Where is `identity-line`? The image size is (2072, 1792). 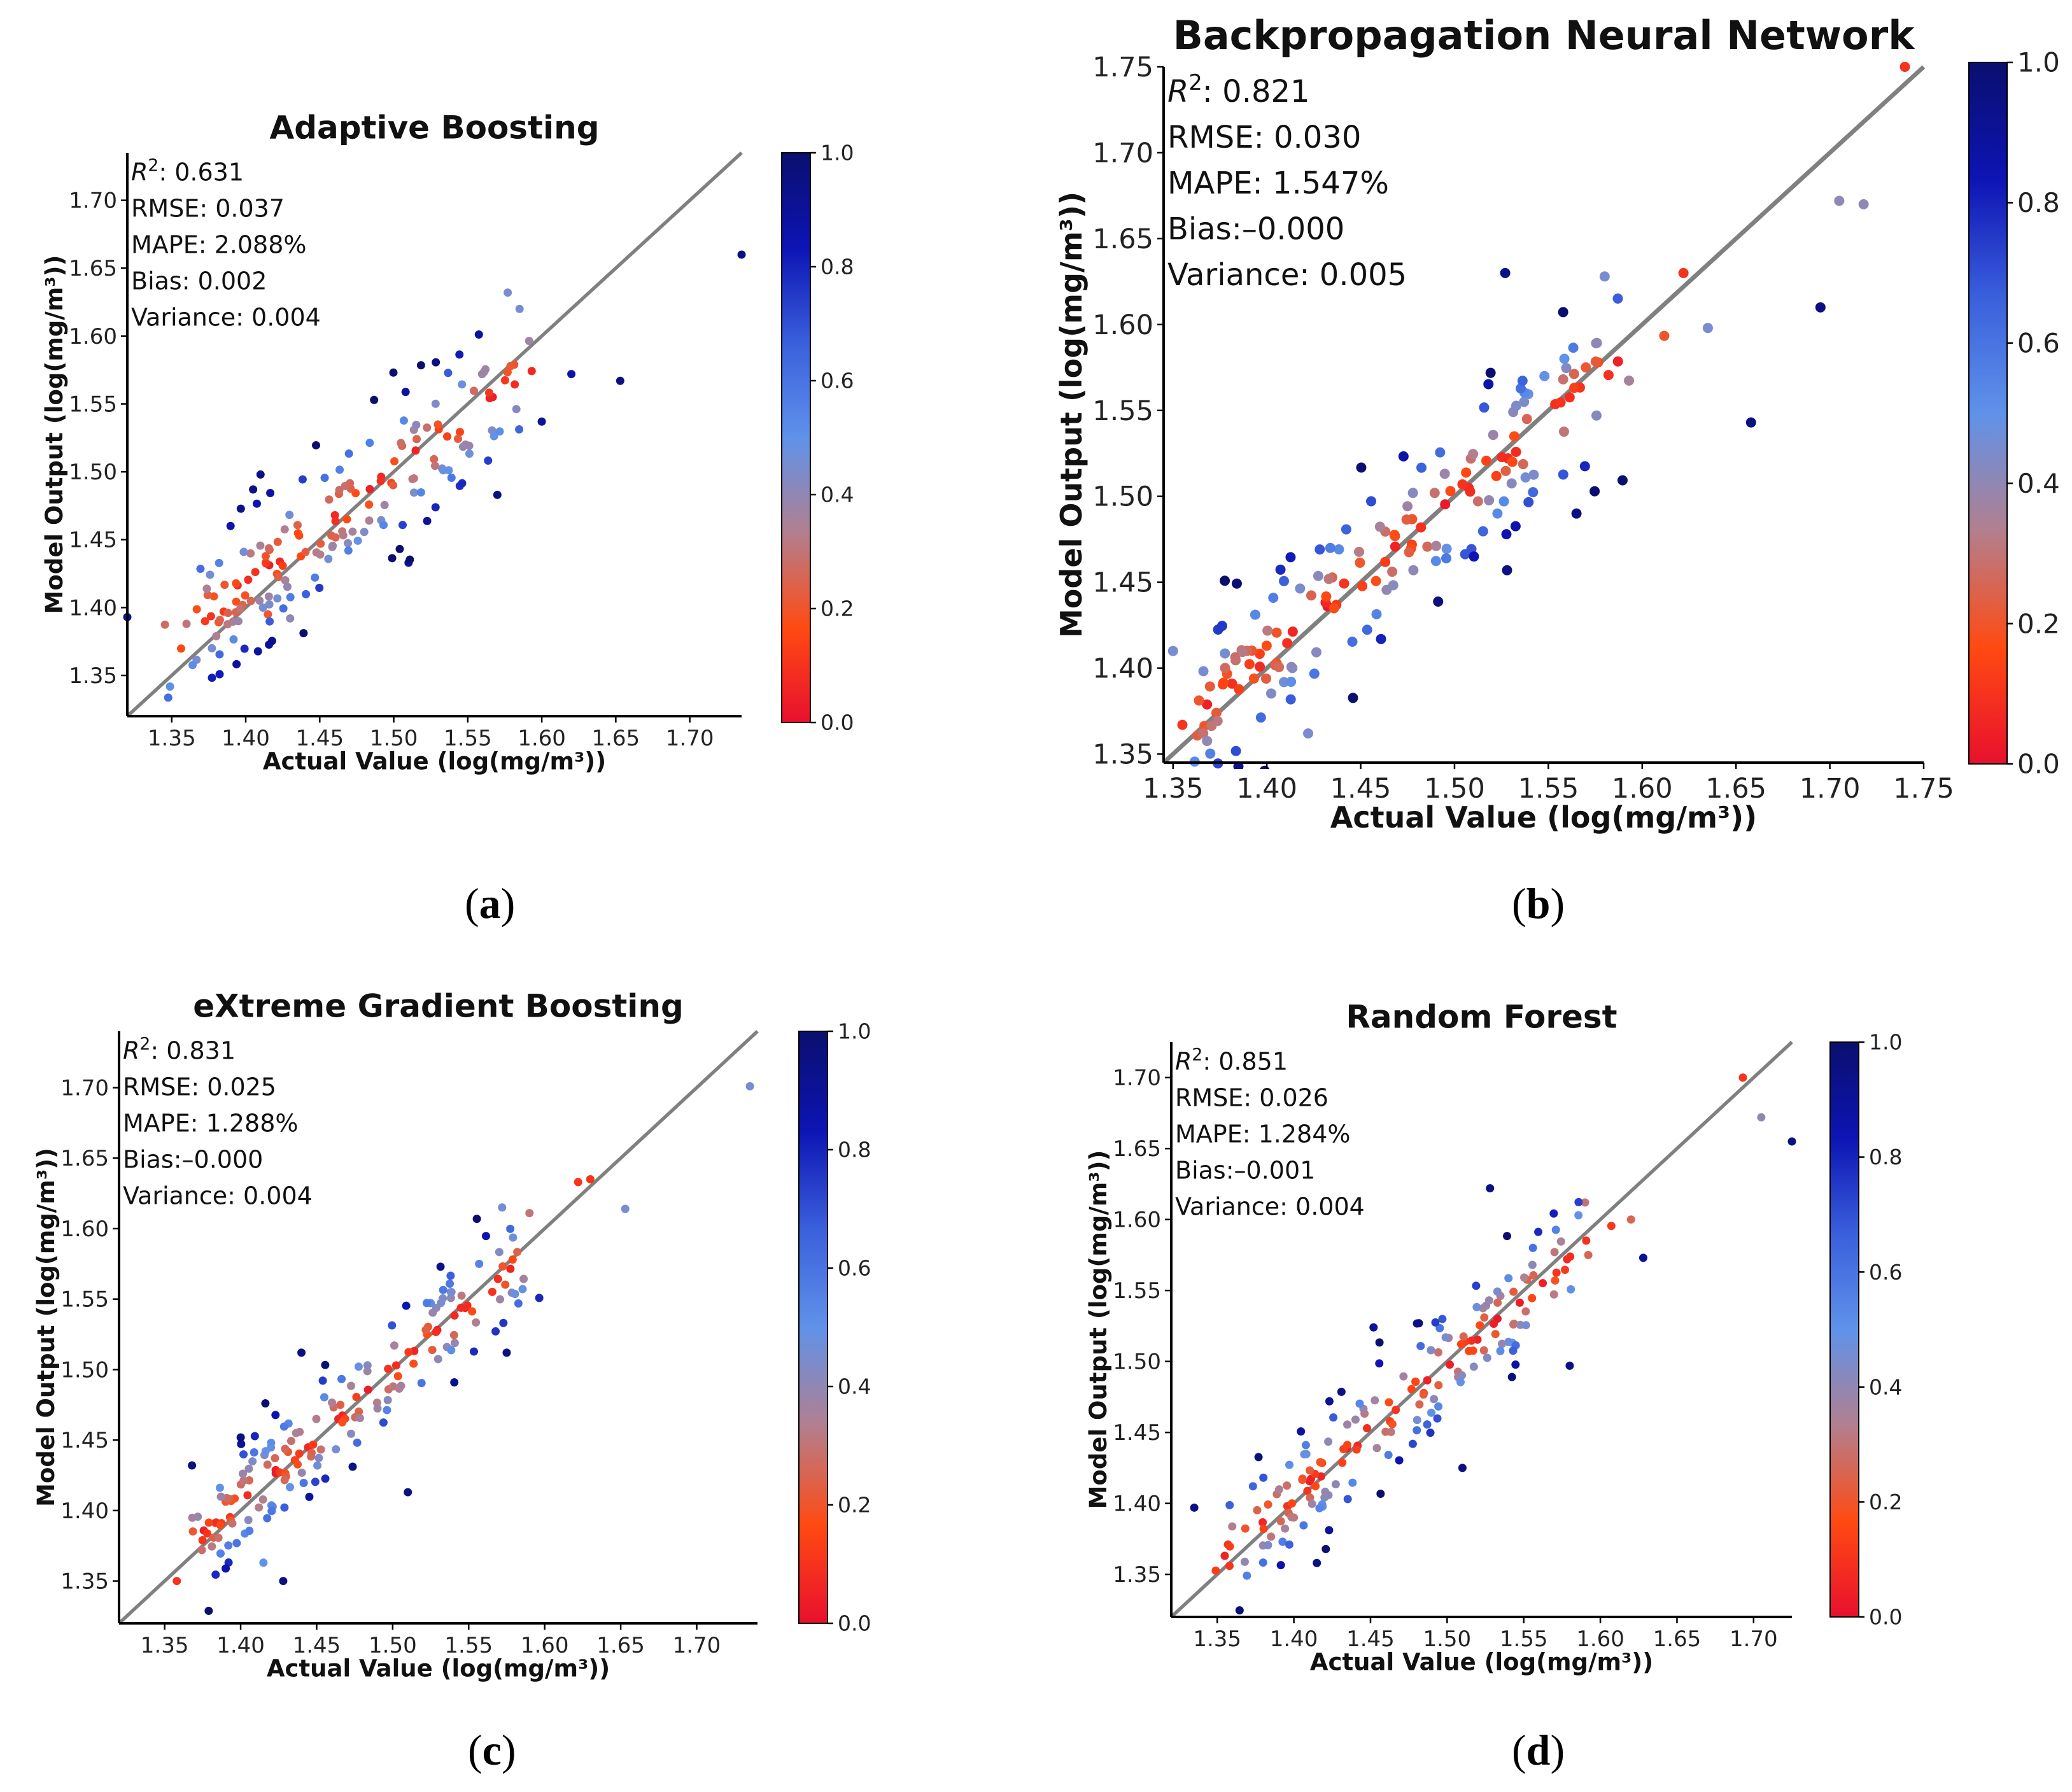
identity-line is located at coordinates (1482, 1330).